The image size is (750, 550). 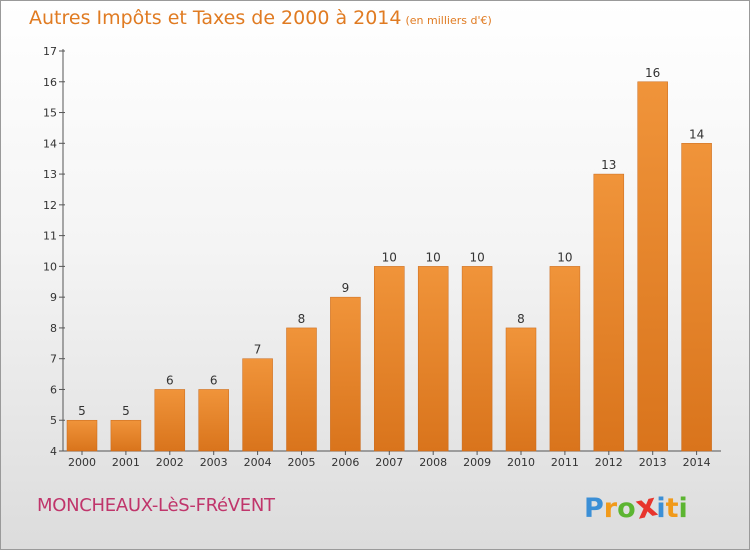 I want to click on y-tick-label: 7, so click(x=53, y=359).